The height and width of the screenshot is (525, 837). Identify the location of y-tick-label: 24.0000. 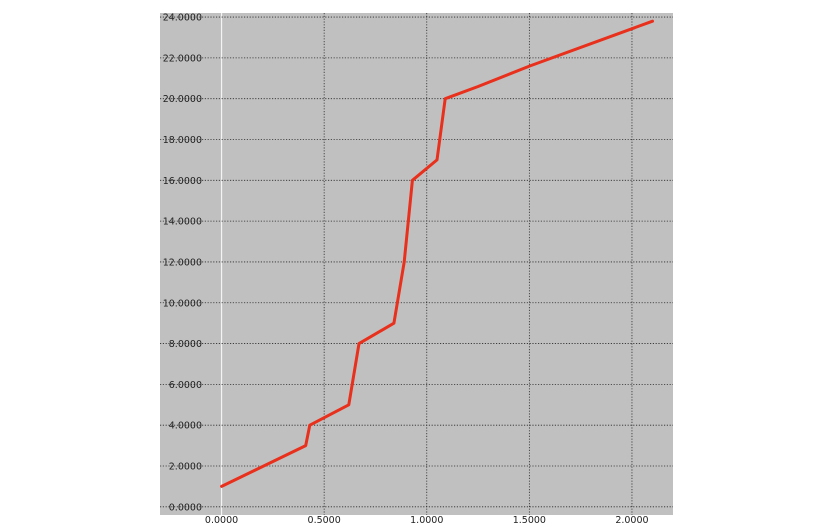
(182, 18).